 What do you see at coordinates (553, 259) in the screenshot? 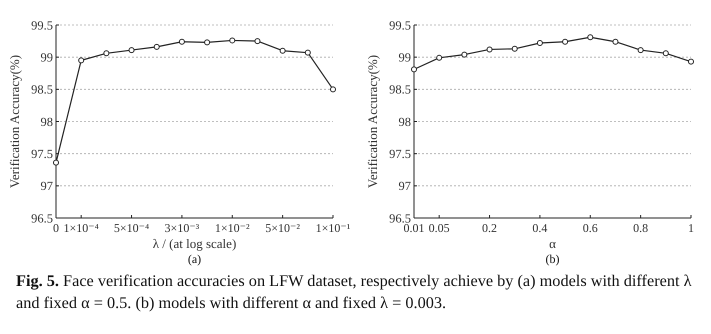
I see `text: (b)` at bounding box center [553, 259].